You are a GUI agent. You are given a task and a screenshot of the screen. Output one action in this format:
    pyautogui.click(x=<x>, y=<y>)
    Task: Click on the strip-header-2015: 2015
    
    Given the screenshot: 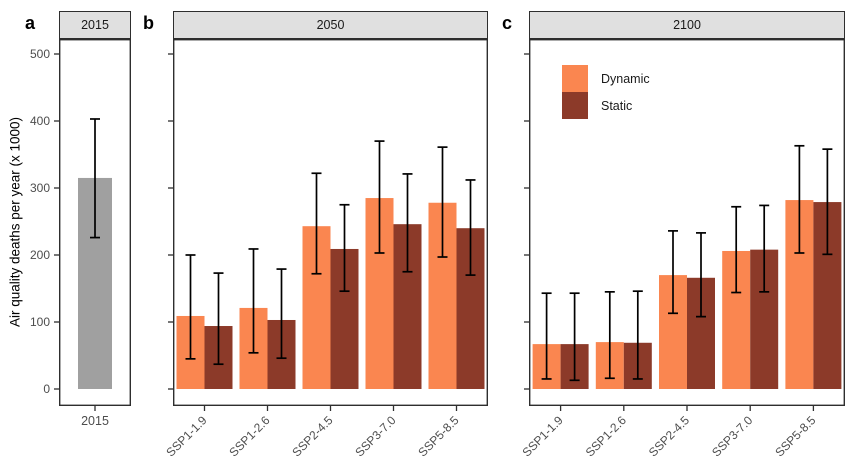 What is the action you would take?
    pyautogui.click(x=95, y=25)
    